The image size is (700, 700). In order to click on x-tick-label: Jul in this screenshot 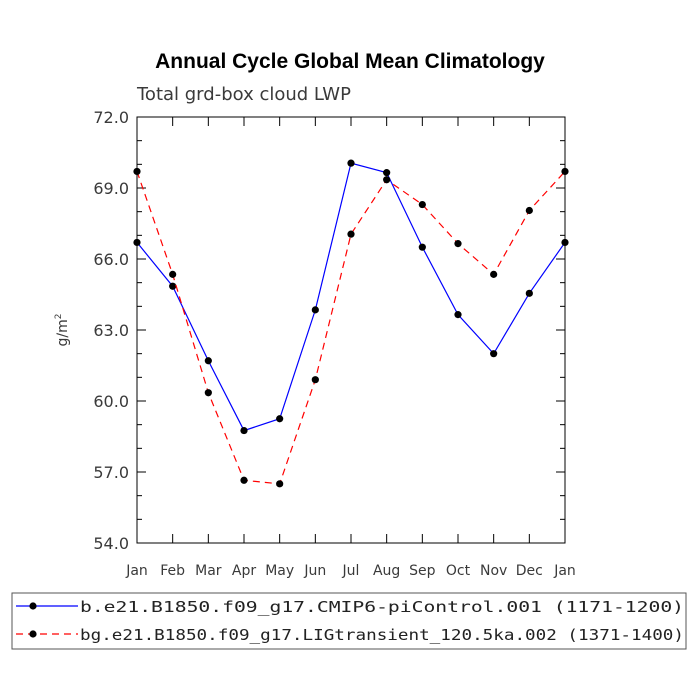, I will do `click(351, 571)`.